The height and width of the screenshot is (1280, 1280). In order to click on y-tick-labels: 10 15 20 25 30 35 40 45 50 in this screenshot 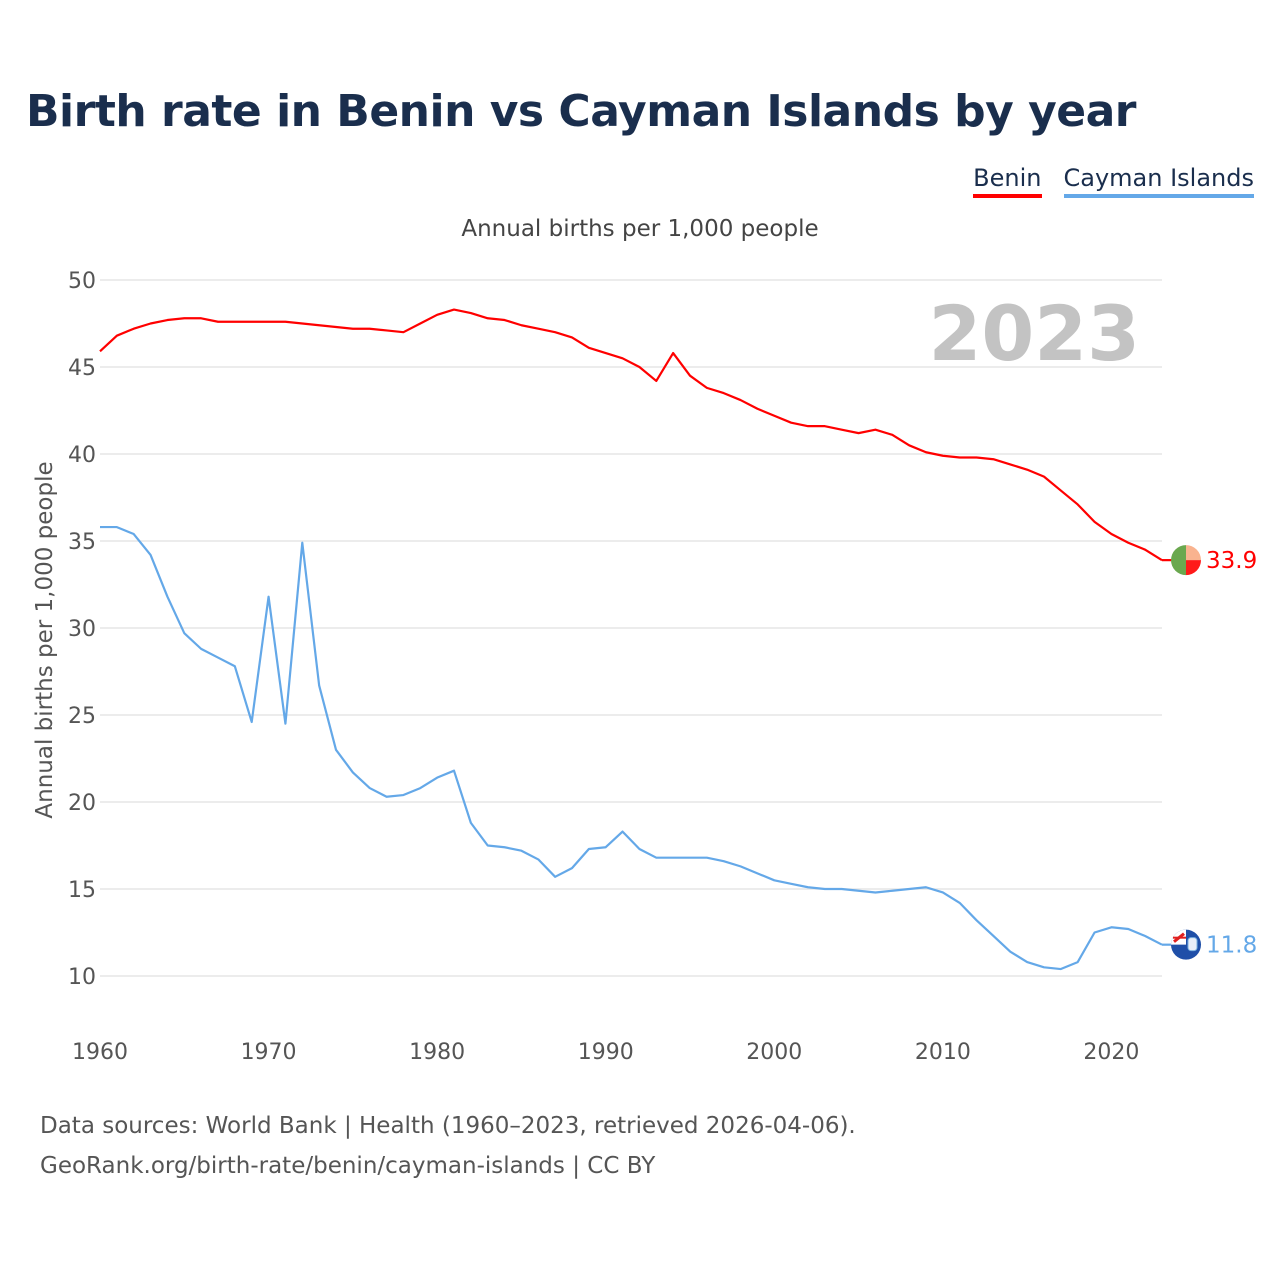, I will do `click(82, 629)`.